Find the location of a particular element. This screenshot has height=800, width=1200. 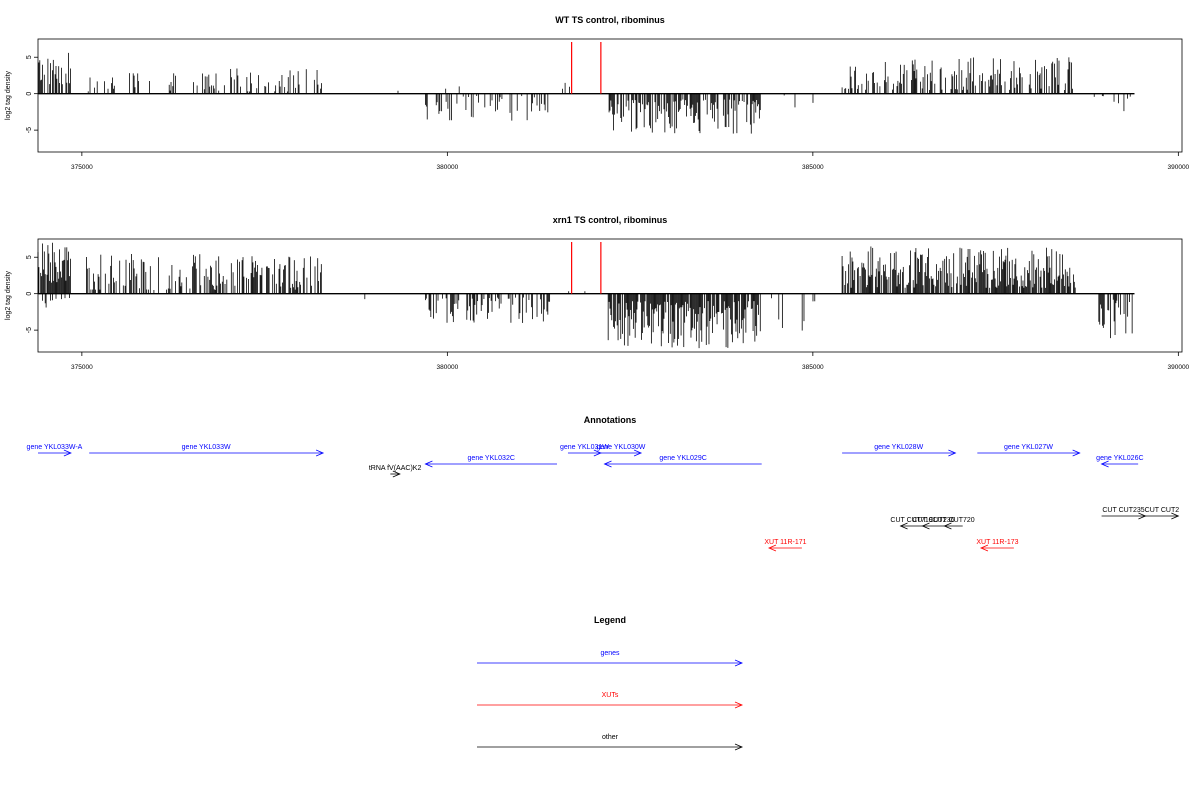

annotation-label: gene YKL026C is located at coordinates (1119, 458).